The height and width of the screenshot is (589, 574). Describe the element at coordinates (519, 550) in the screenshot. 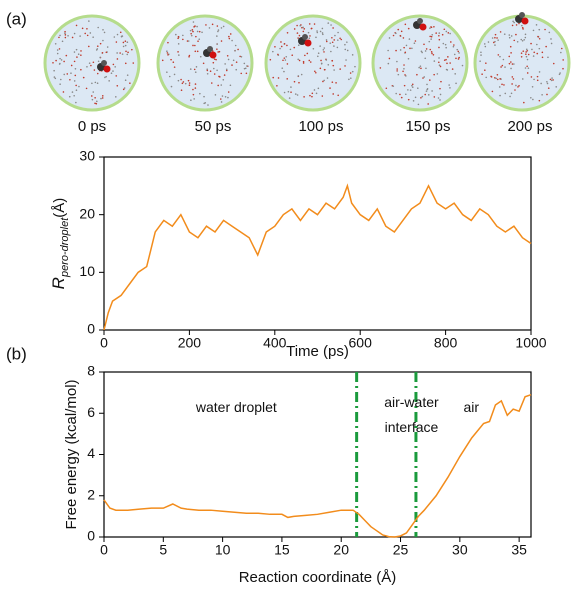

I see `x-tick-label: 35` at that location.